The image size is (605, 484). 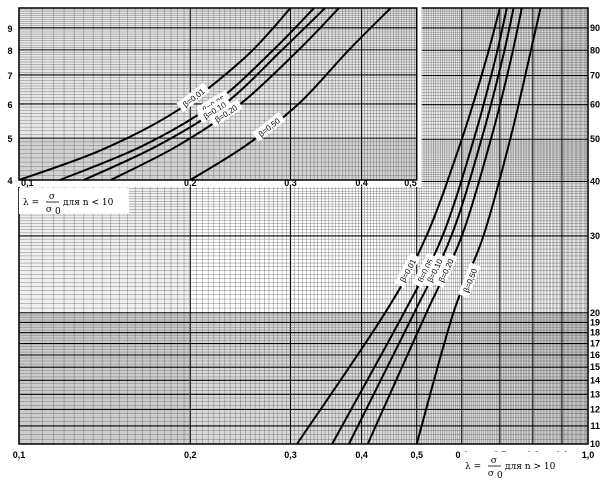 What do you see at coordinates (595, 313) in the screenshot?
I see `y-tick-label: 20` at bounding box center [595, 313].